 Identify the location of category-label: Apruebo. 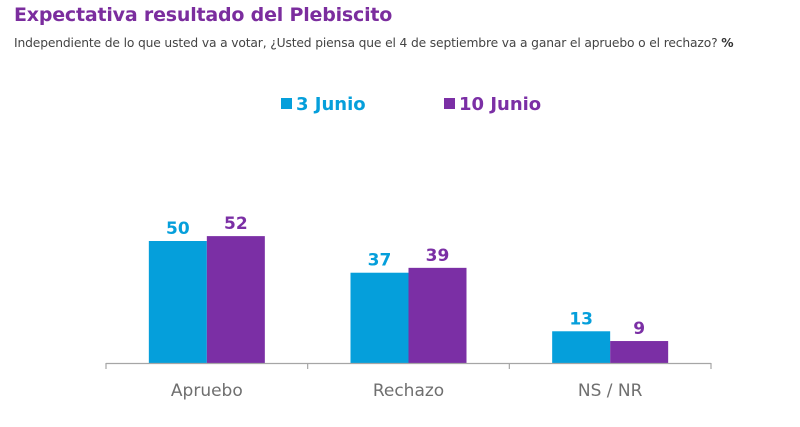
(207, 391).